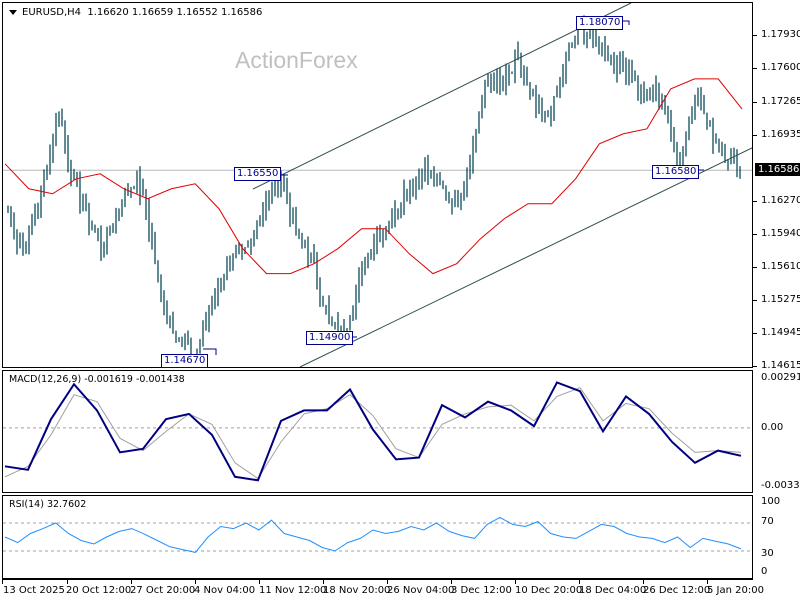  I want to click on level-label-high-1: 1.16550, so click(258, 174).